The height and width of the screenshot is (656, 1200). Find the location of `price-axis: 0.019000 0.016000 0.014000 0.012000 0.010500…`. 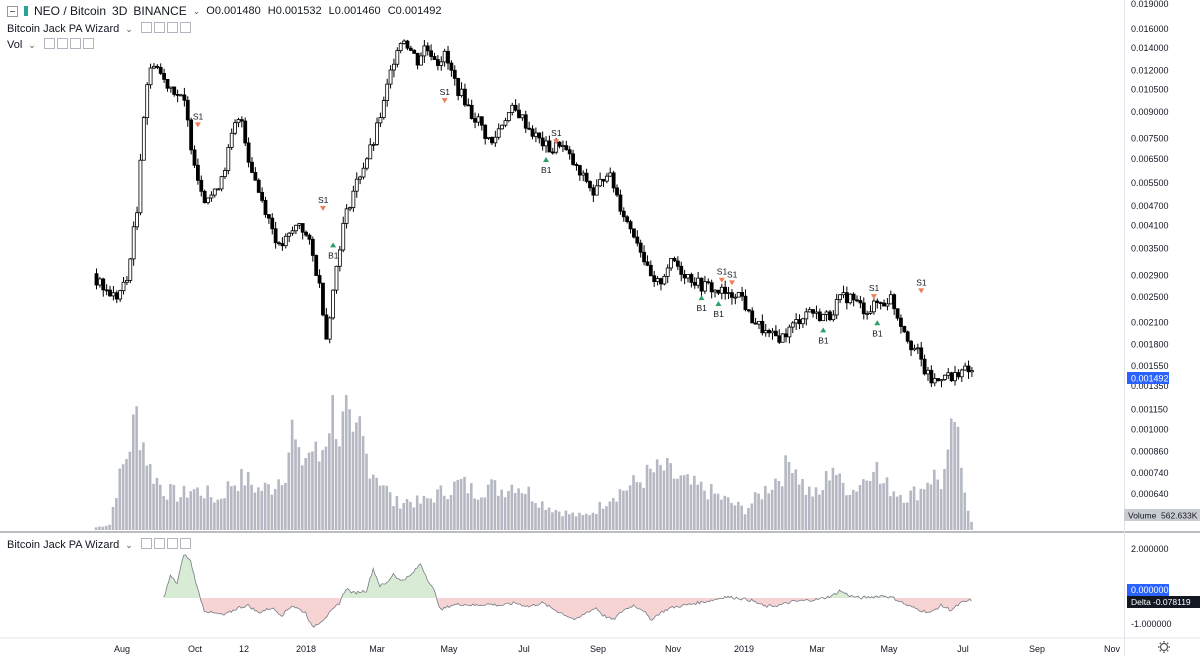

price-axis: 0.019000 0.016000 0.014000 0.012000 0.010500… is located at coordinates (1150, 249).